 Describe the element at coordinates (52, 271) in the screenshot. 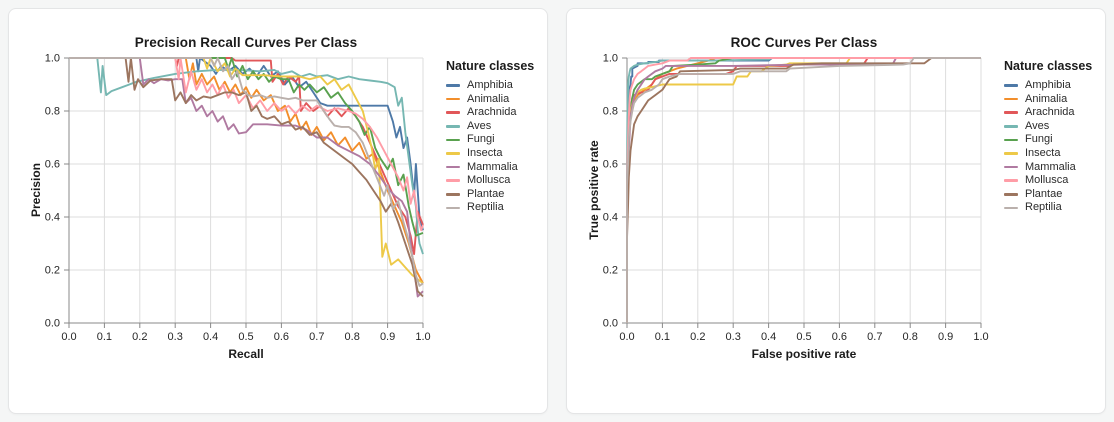

I see `y-tick-label: 0.2` at that location.